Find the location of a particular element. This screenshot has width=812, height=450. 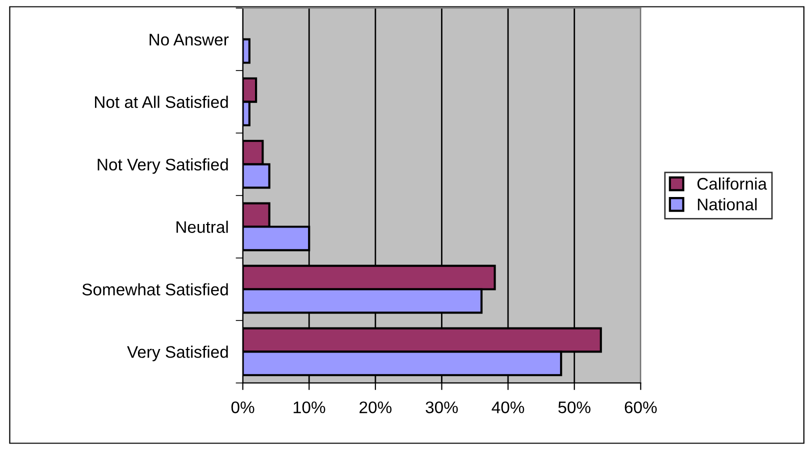

y-tick-label: Neutral is located at coordinates (202, 226).